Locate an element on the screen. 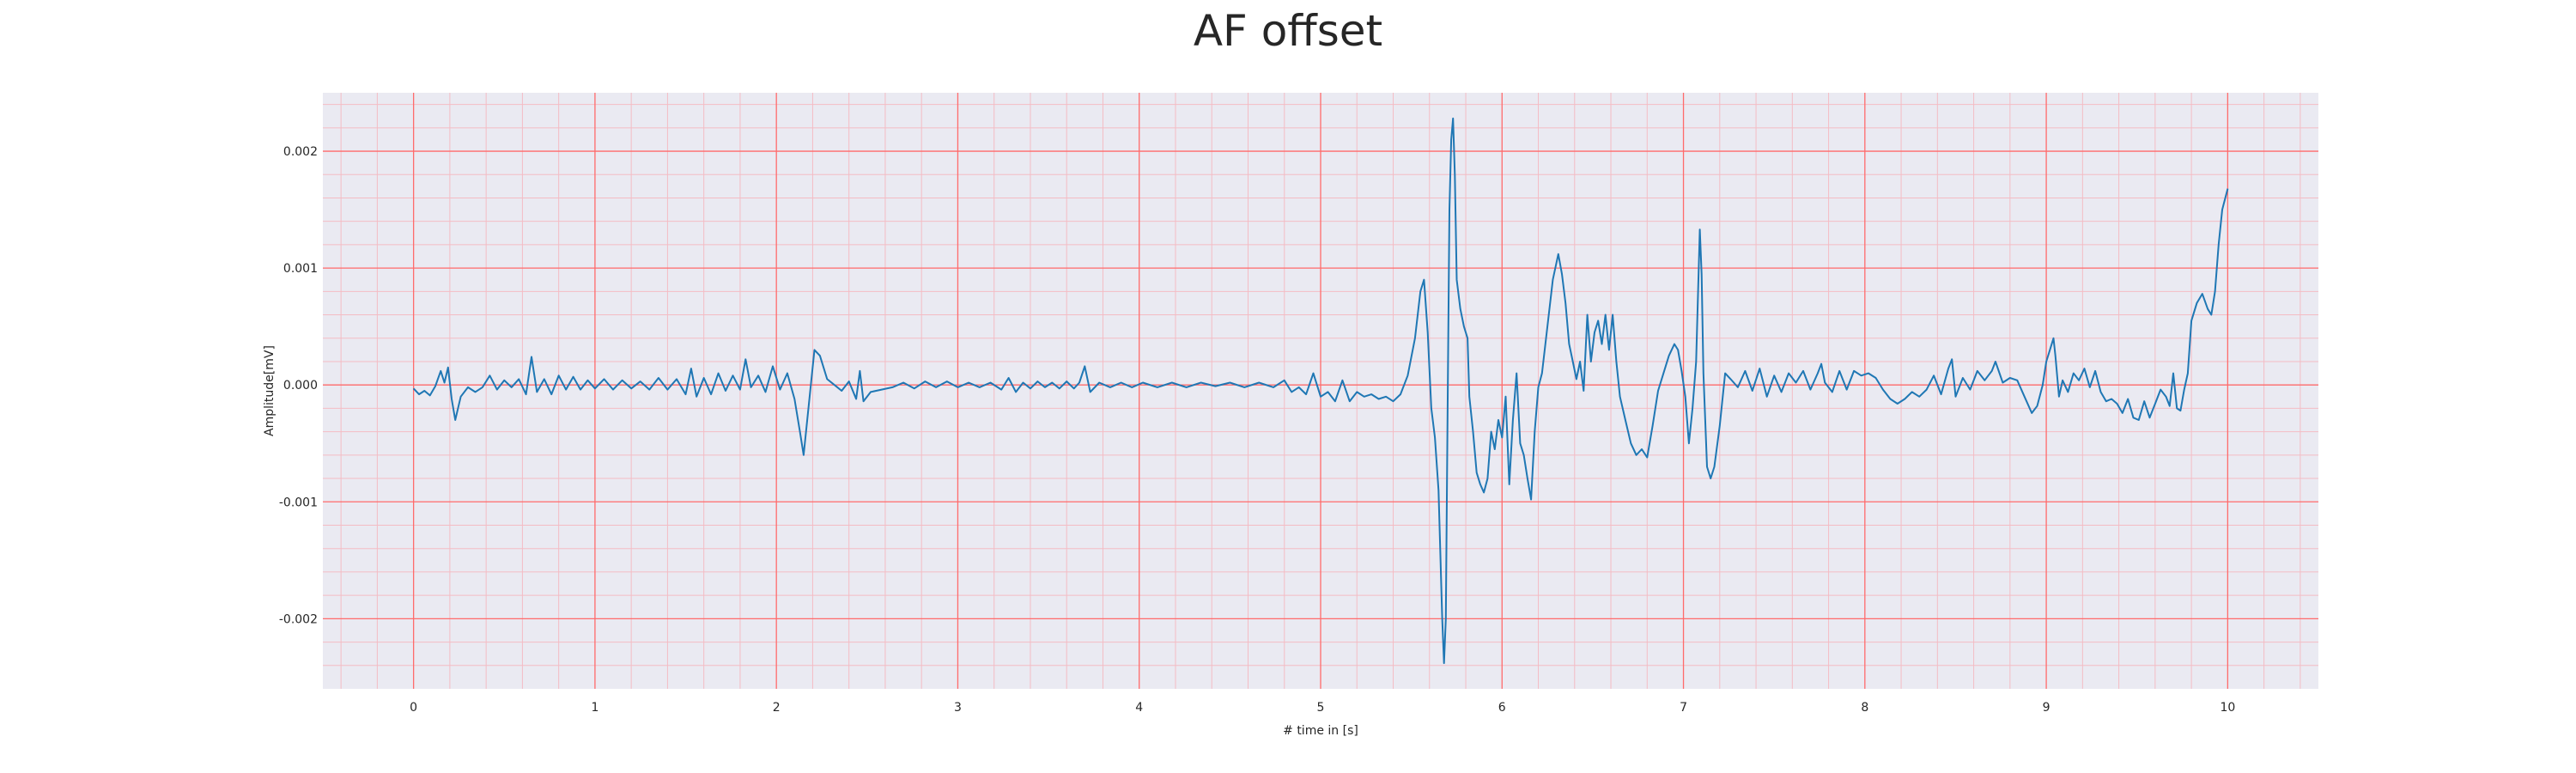 This screenshot has height=773, width=2576. x-tick-label: 0 is located at coordinates (413, 708).